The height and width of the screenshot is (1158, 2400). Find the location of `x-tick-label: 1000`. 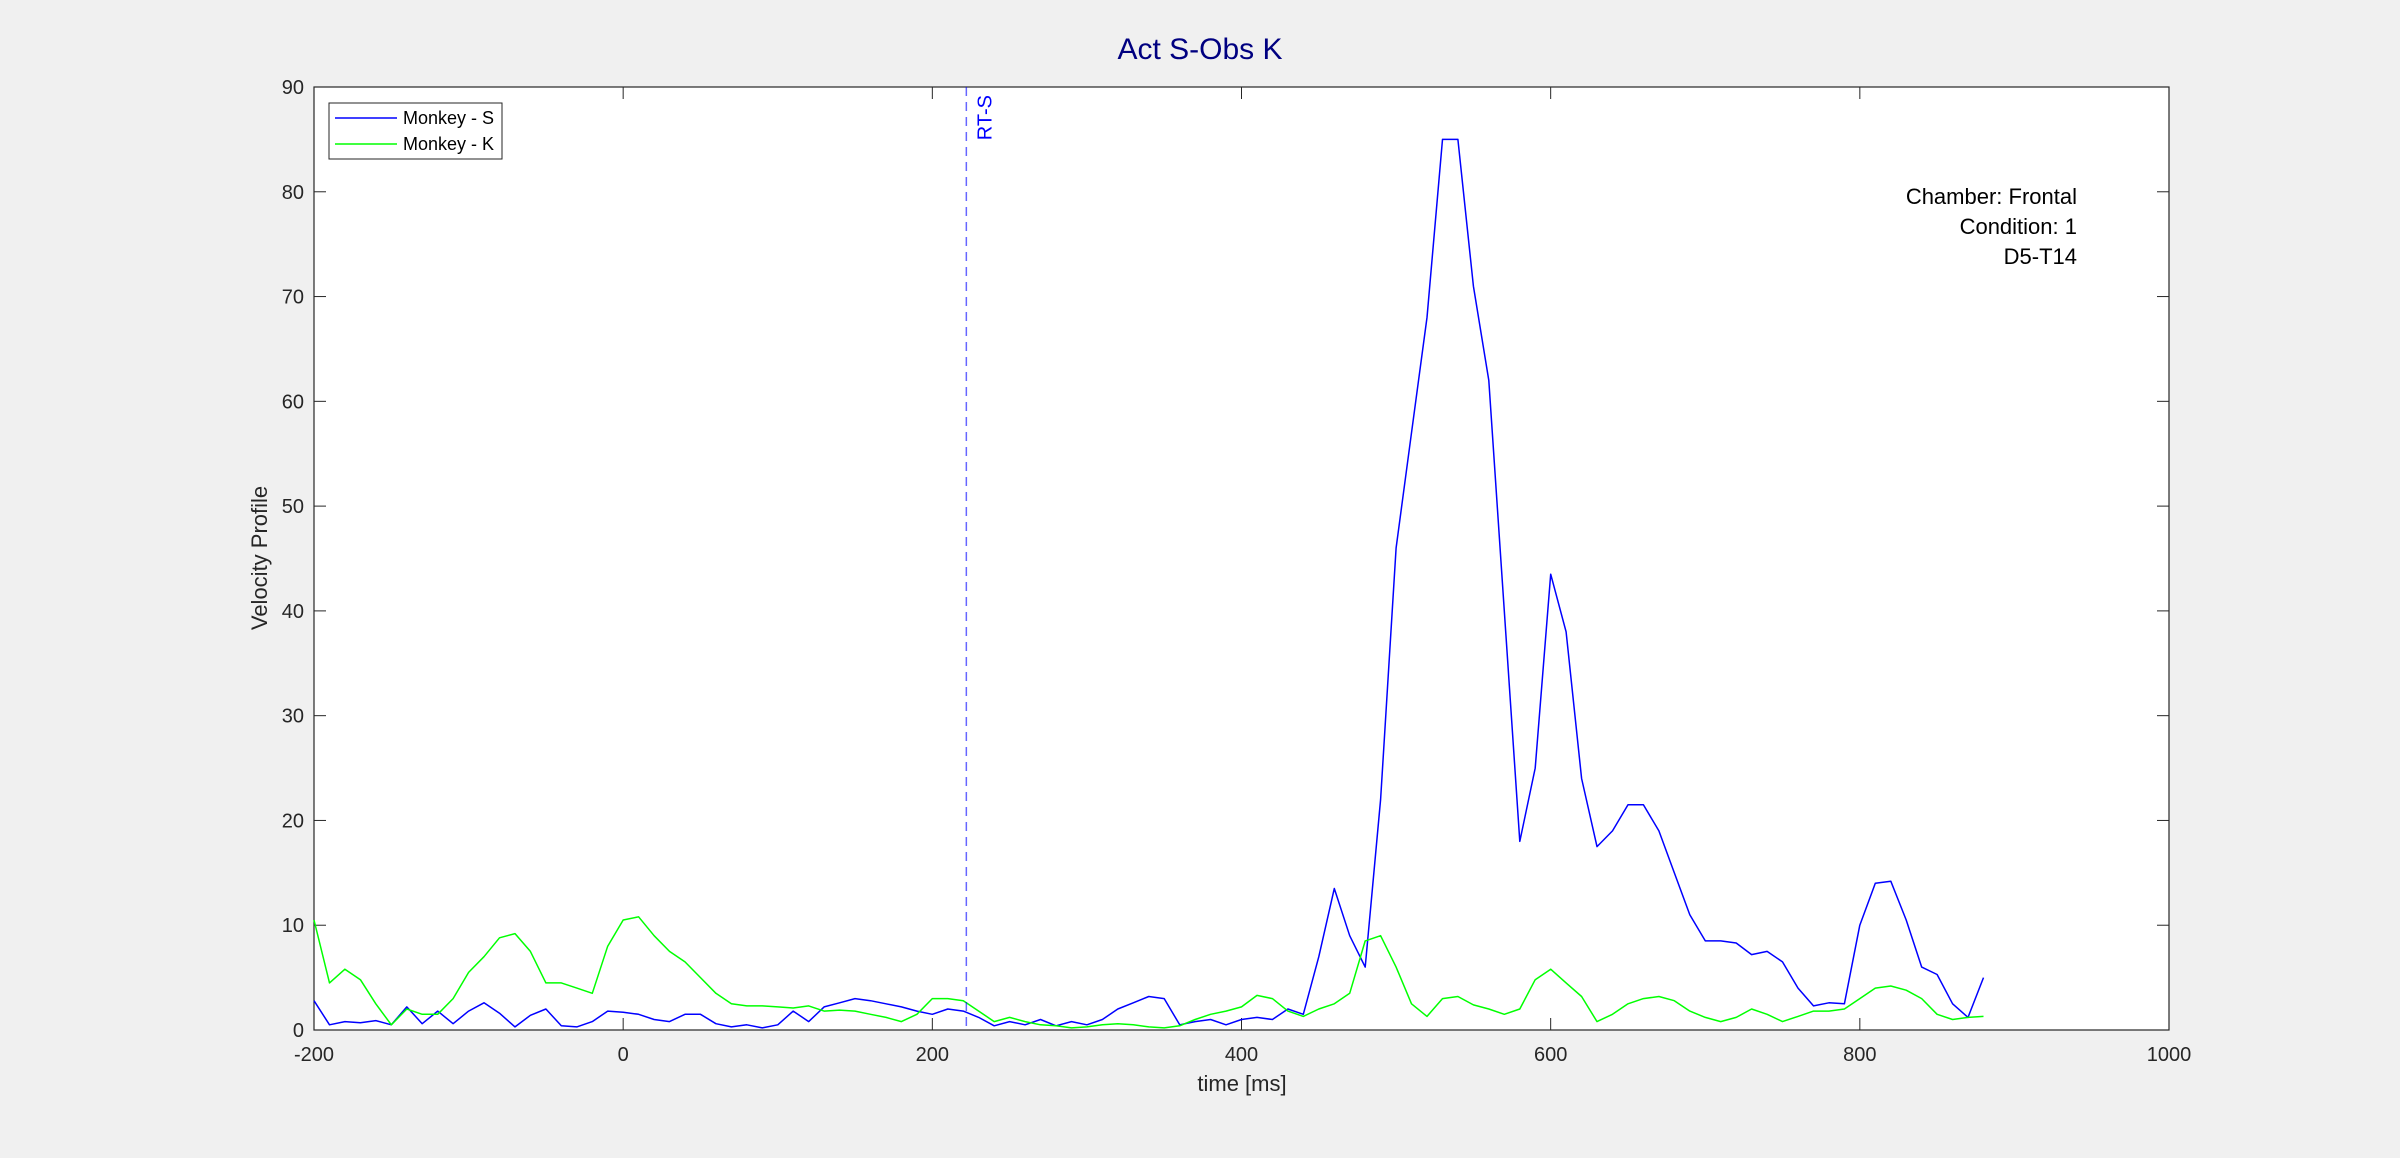

x-tick-label: 1000 is located at coordinates (2169, 1055).